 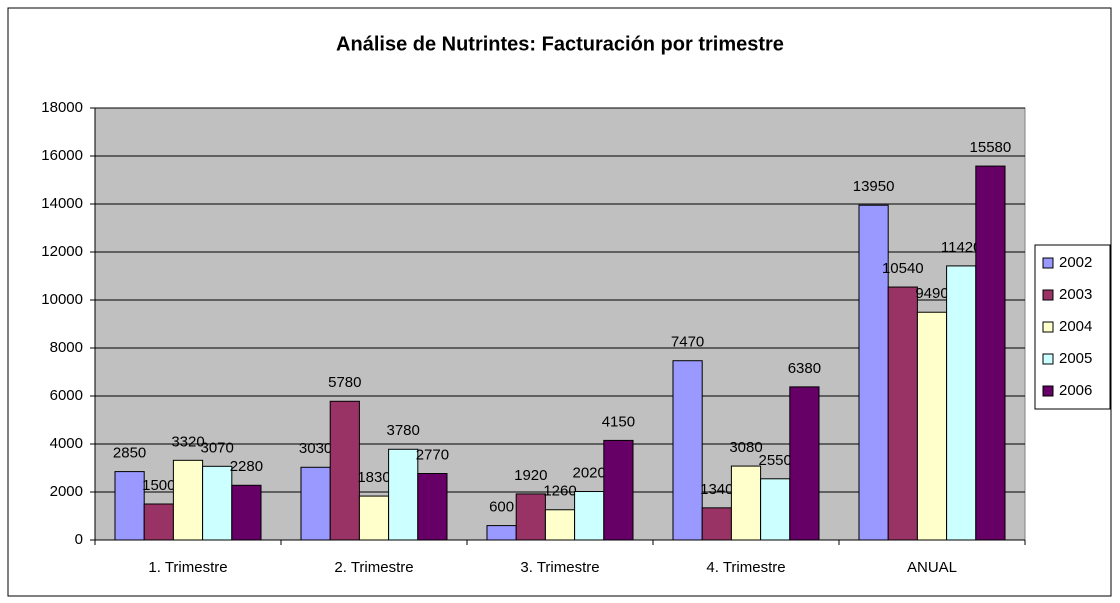 What do you see at coordinates (62, 107) in the screenshot?
I see `y-tick-label: 18000` at bounding box center [62, 107].